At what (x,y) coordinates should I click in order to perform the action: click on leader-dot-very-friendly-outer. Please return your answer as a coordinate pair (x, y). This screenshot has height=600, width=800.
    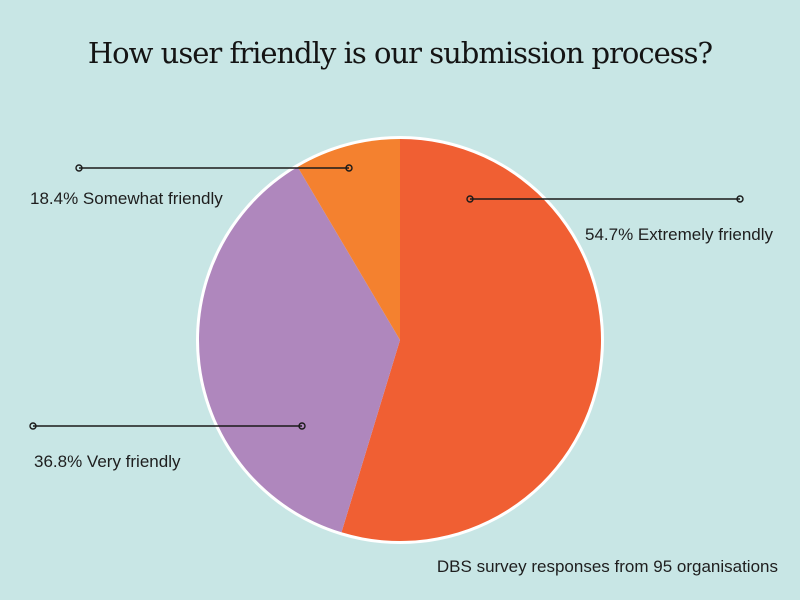
    Looking at the image, I should click on (33, 426).